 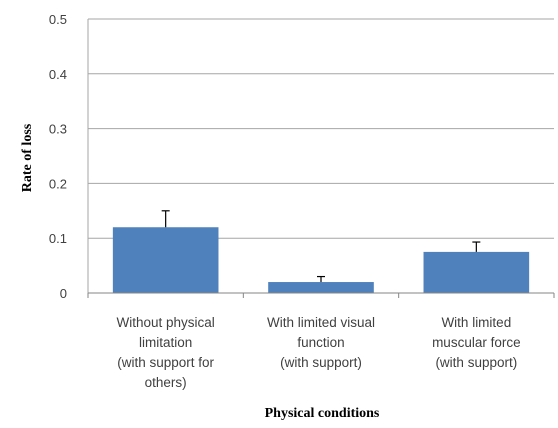 I want to click on x-axis-title: Physical conditions, so click(x=322, y=413).